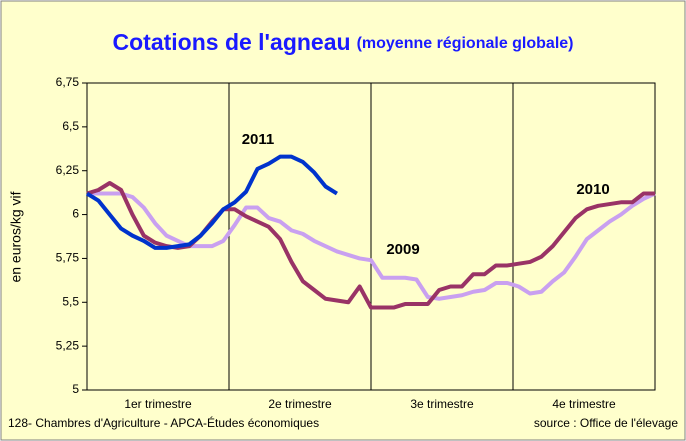 This screenshot has width=686, height=441. I want to click on series-label: 2010, so click(592, 189).